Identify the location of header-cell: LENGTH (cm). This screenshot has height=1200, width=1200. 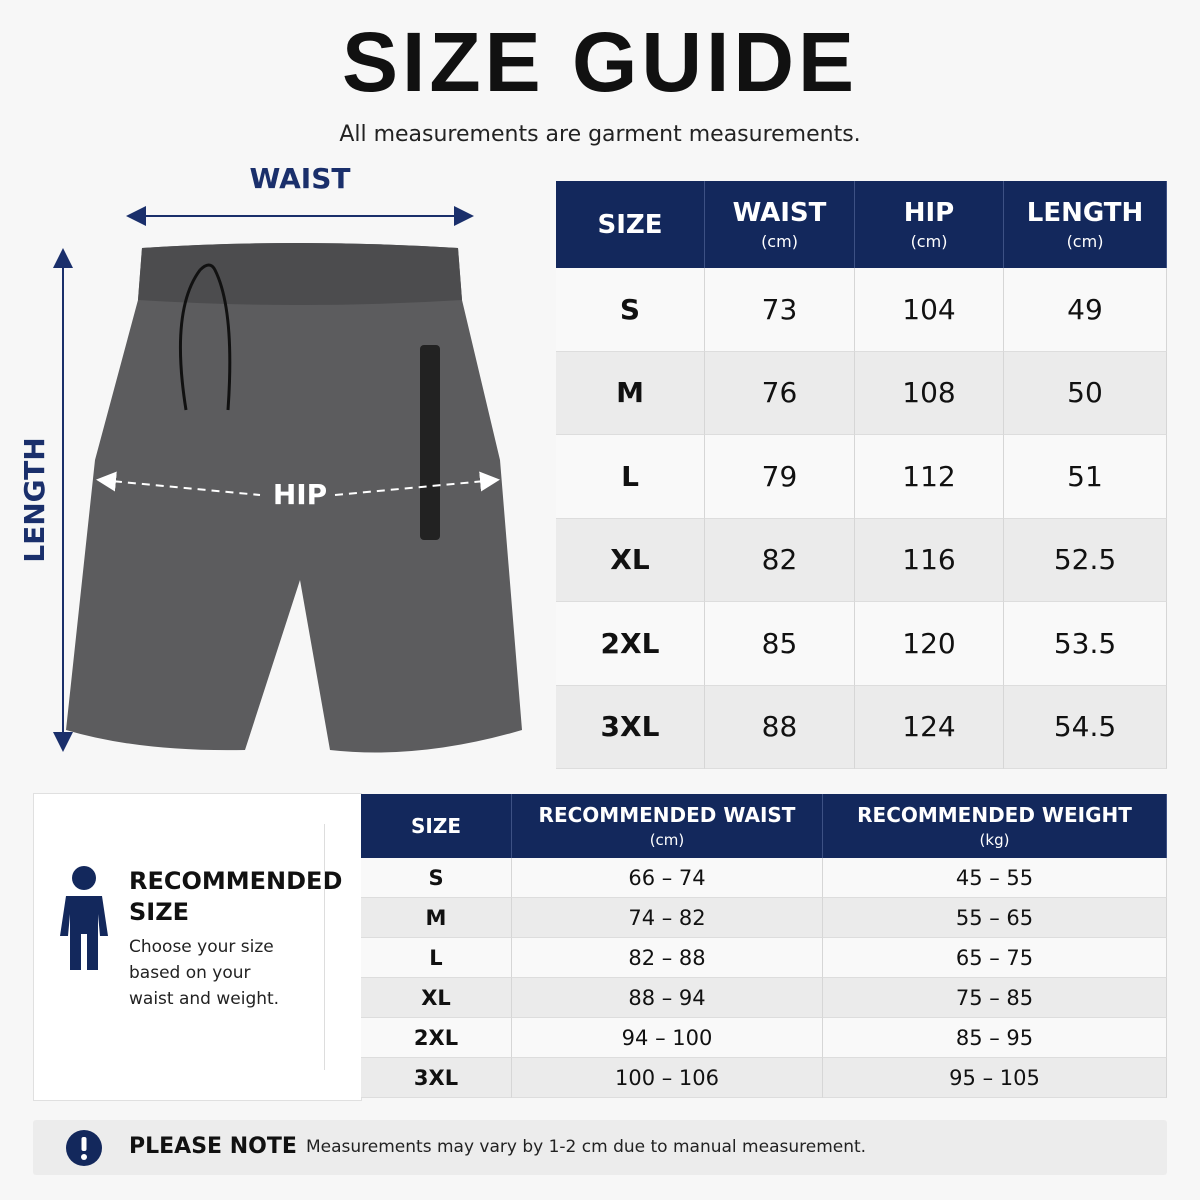
(1085, 224).